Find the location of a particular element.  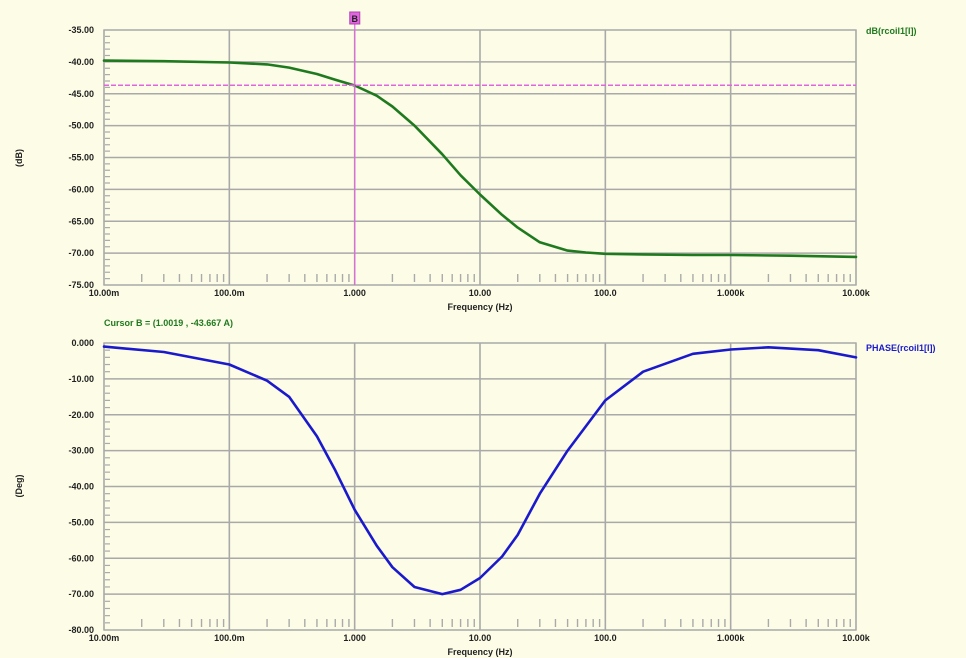

series-legend-label: dB(rcoil1[I]) is located at coordinates (891, 31).